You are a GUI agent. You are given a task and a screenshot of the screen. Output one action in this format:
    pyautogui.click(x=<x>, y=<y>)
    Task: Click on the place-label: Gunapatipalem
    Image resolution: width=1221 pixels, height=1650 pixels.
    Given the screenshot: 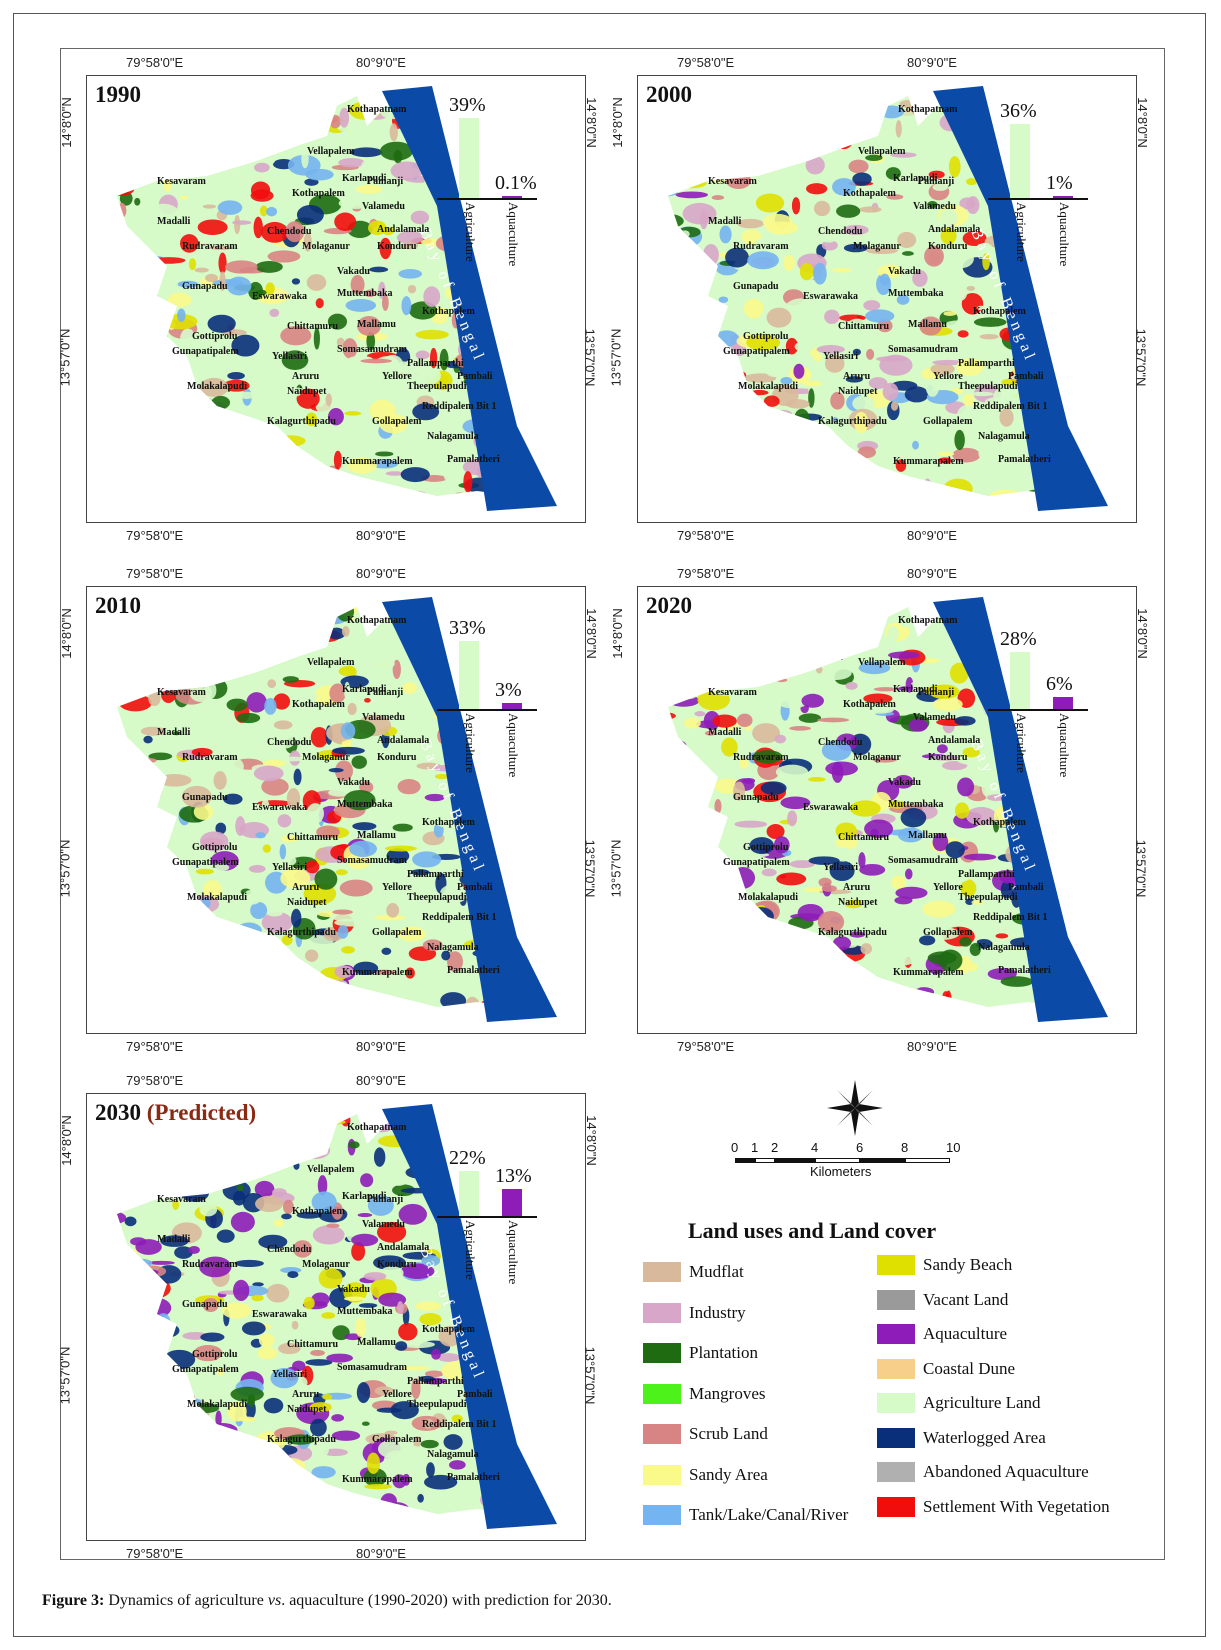 What is the action you would take?
    pyautogui.click(x=756, y=351)
    